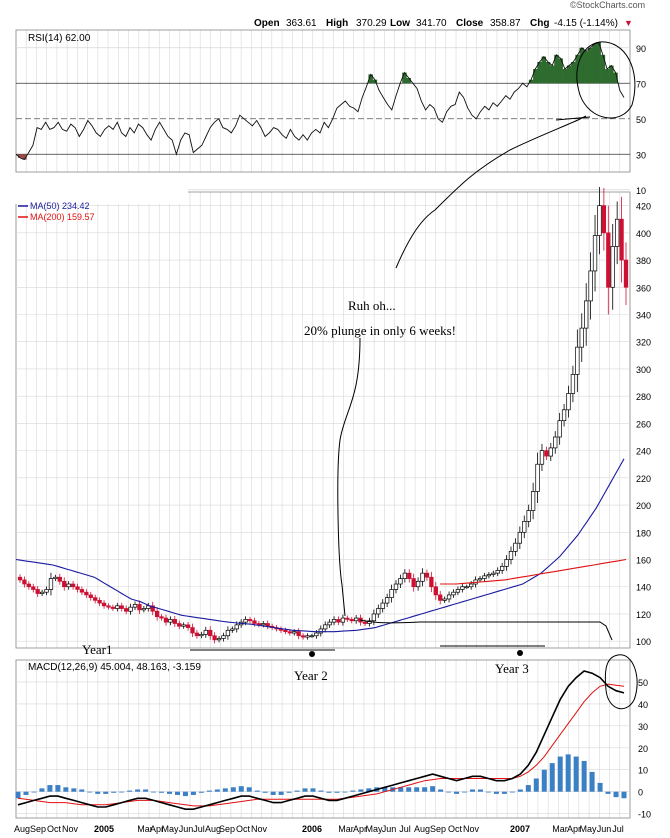 The width and height of the screenshot is (670, 838). I want to click on x-tick-label: Apr, so click(360, 829).